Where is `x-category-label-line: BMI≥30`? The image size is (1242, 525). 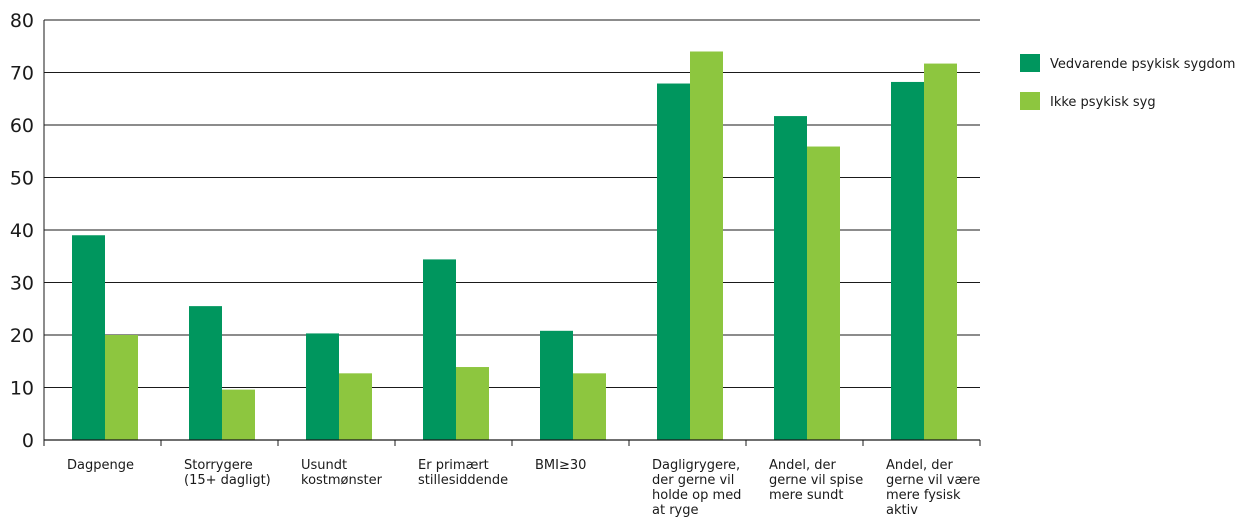
x-category-label-line: BMI≥30 is located at coordinates (560, 465).